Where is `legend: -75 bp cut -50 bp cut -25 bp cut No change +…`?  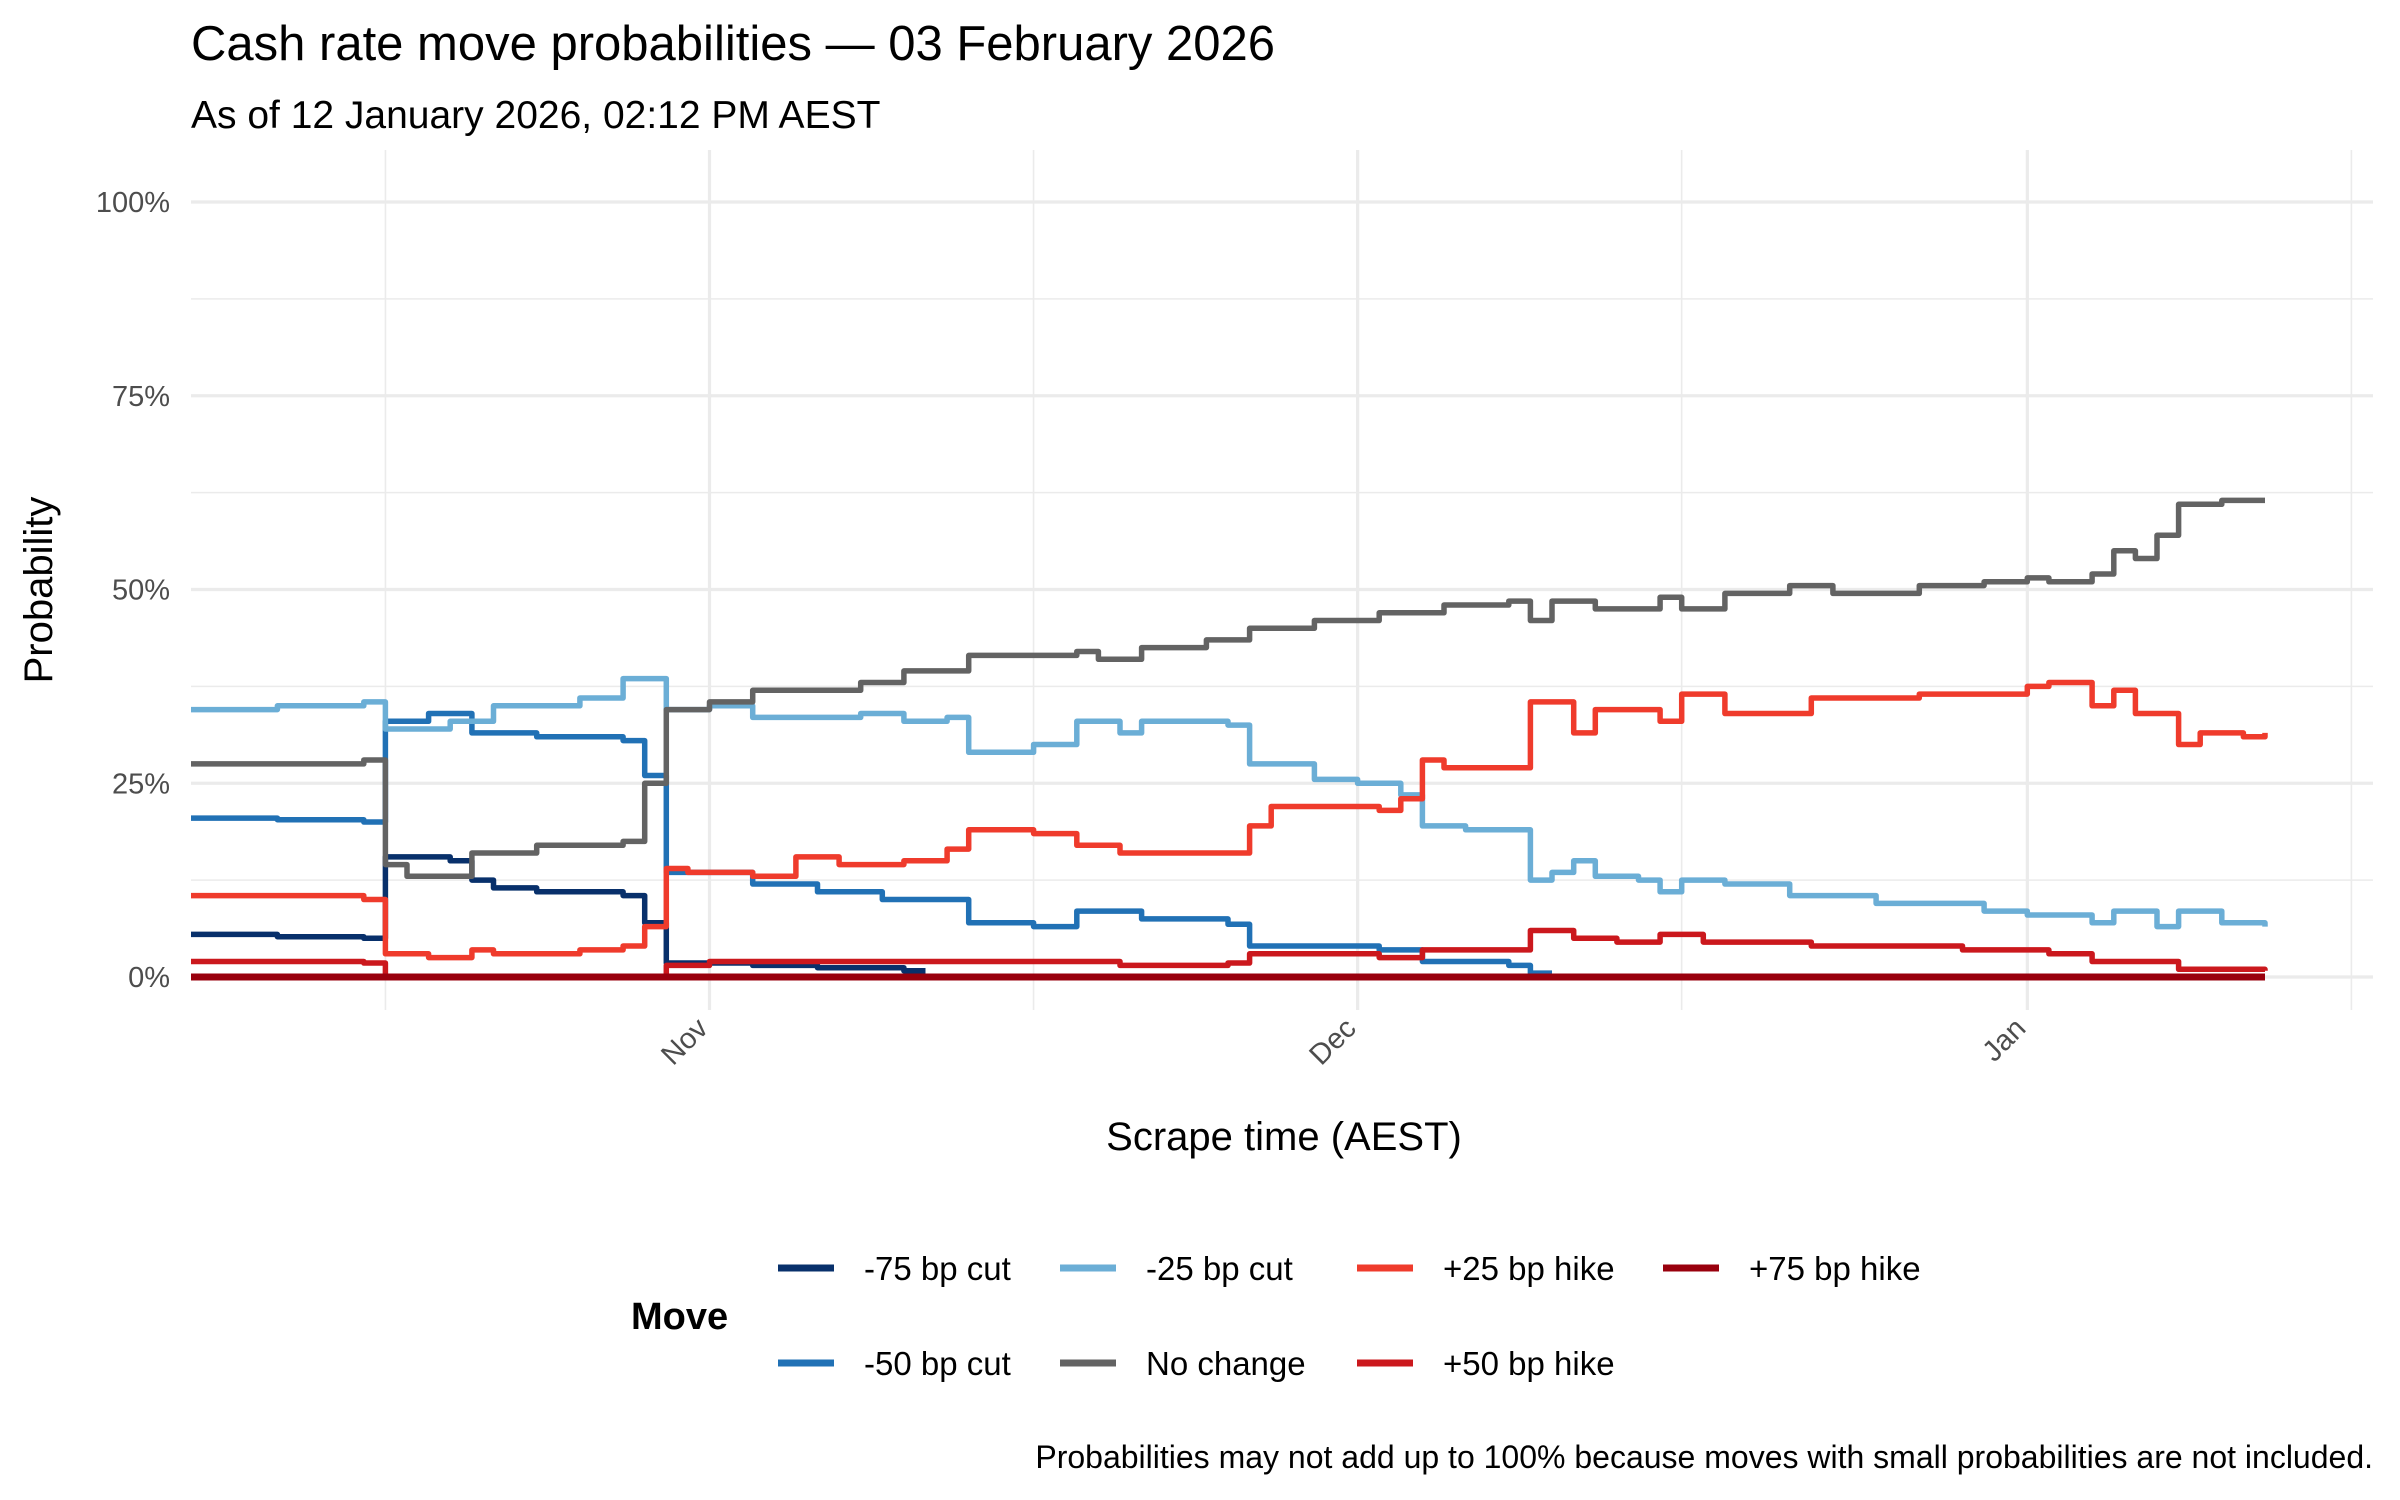 legend: -75 bp cut -50 bp cut -25 bp cut No change +… is located at coordinates (1349, 1316).